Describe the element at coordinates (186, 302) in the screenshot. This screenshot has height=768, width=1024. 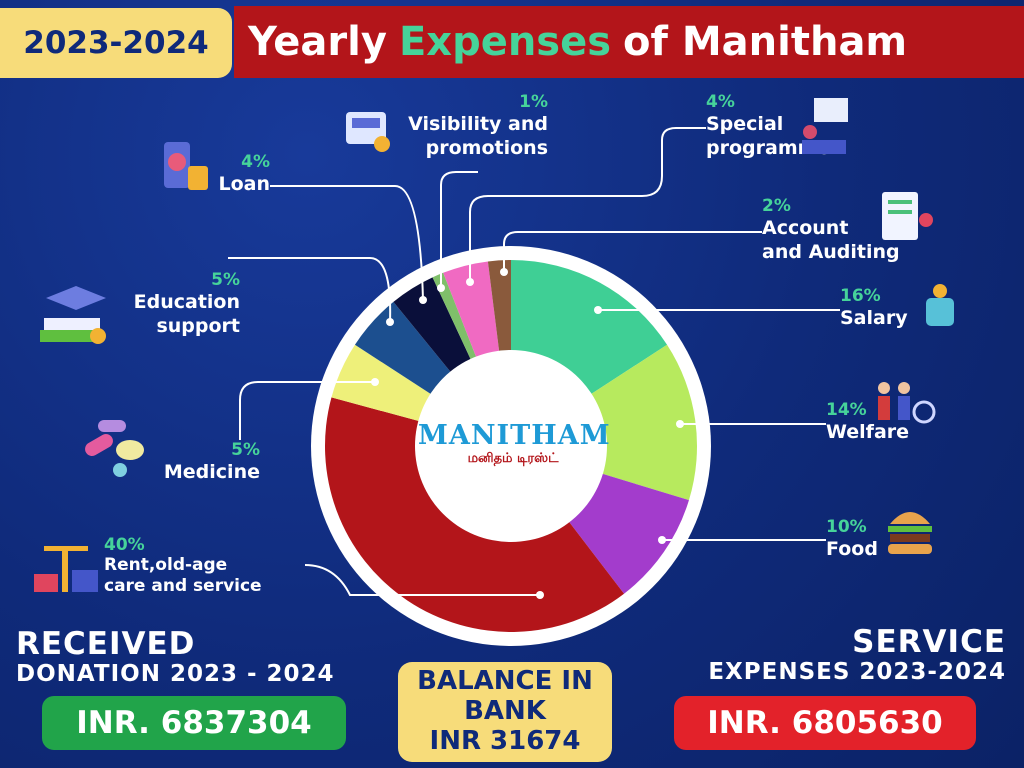
I see `text-education-1: Education` at that location.